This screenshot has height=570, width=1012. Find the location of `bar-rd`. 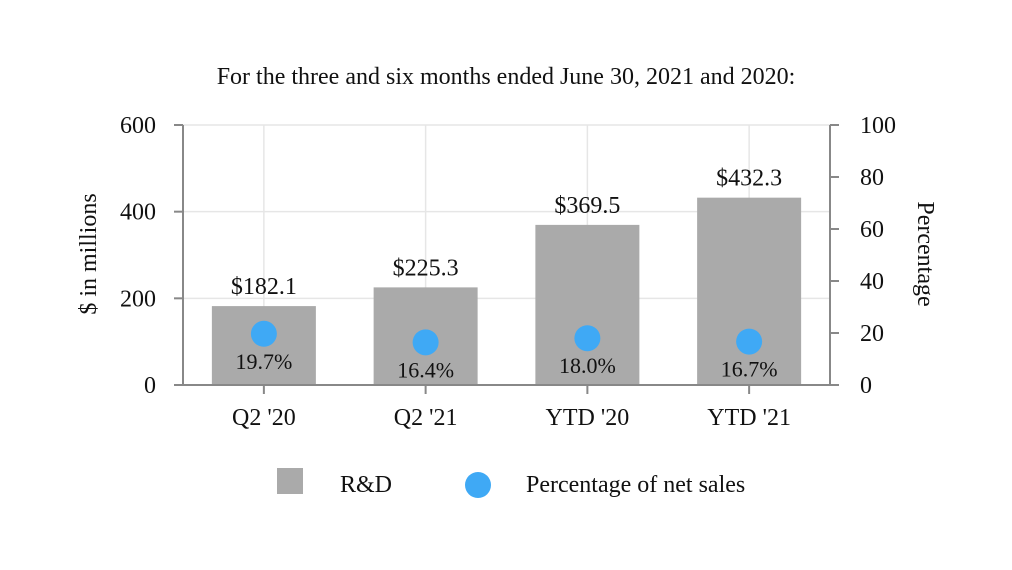

bar-rd is located at coordinates (587, 304).